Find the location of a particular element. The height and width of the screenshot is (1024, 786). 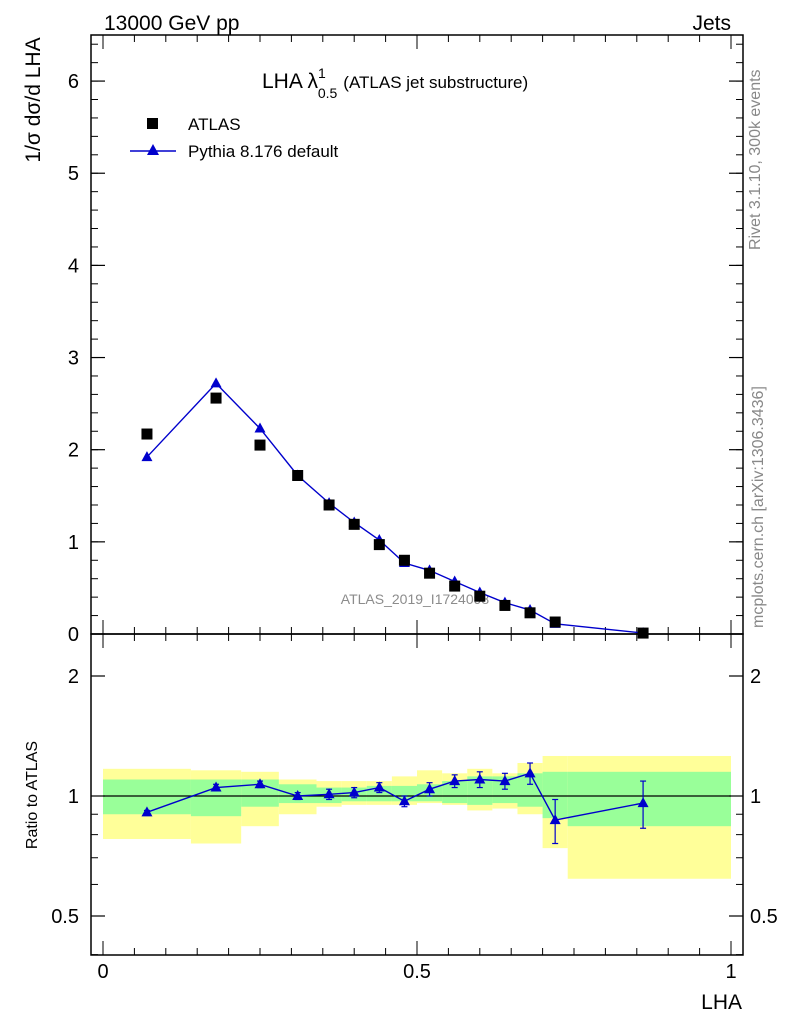

main-ytick-label-1: 1 is located at coordinates (73, 543).